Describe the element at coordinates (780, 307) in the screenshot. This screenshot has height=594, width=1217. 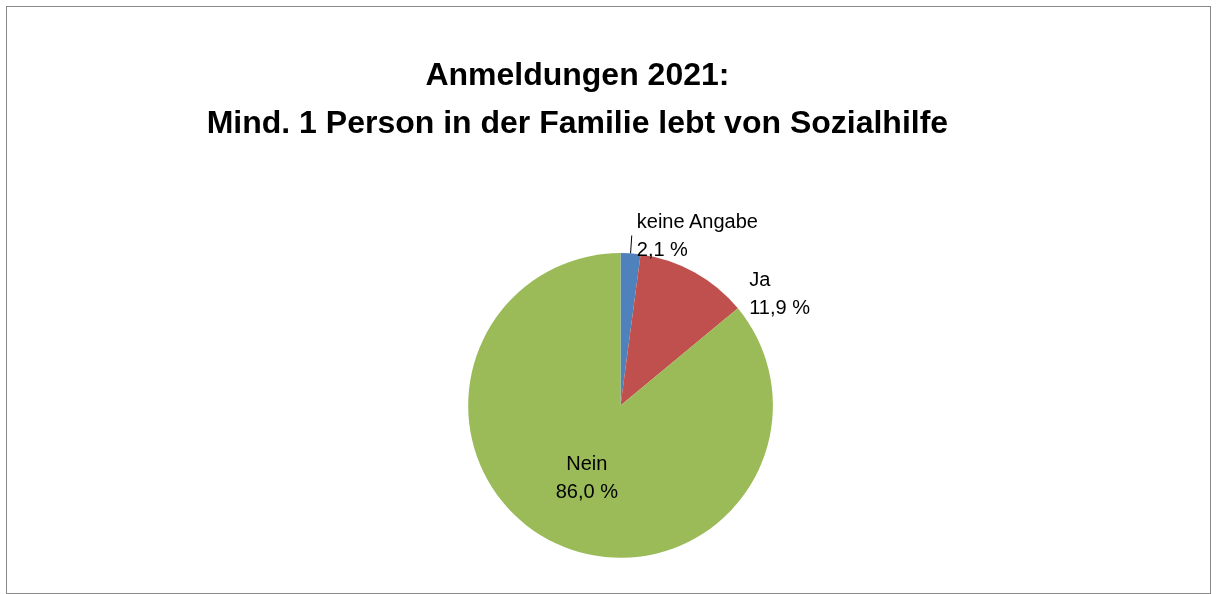
I see `data-label: 11,9 %` at that location.